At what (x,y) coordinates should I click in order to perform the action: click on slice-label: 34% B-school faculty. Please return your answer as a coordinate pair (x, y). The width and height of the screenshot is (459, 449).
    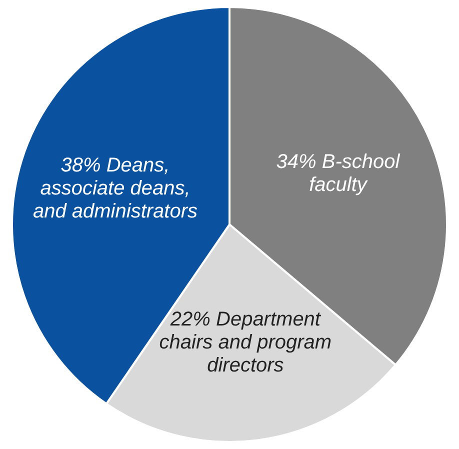
    Looking at the image, I should click on (338, 173).